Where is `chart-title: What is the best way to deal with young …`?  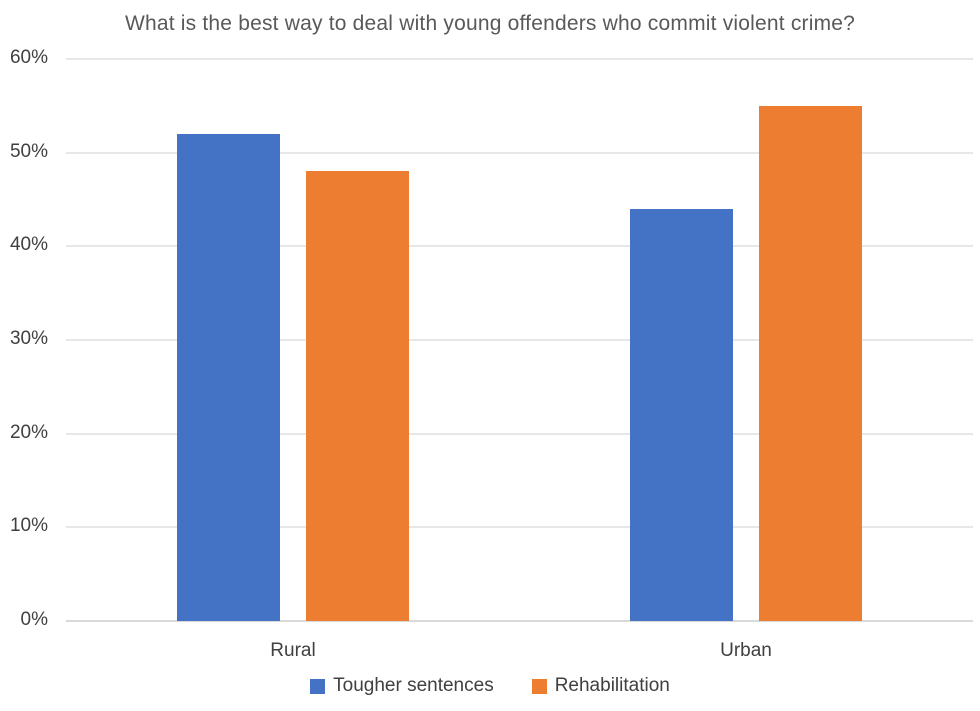
chart-title: What is the best way to deal with young … is located at coordinates (490, 23).